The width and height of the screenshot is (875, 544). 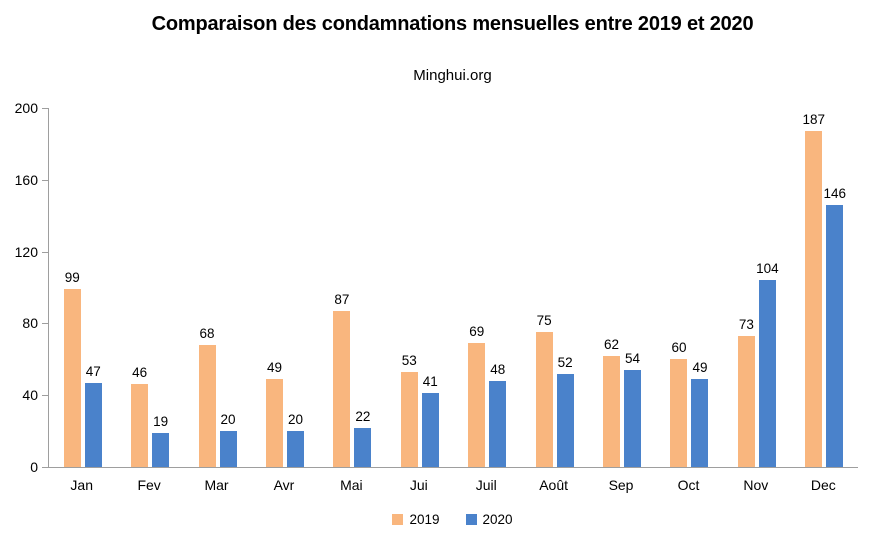 I want to click on bar-value-label: 75, so click(x=544, y=321).